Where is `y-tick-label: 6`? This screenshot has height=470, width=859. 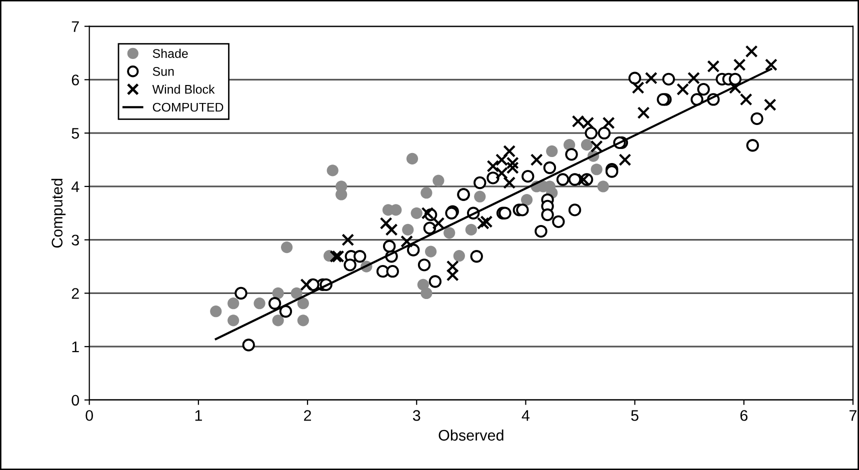 y-tick-label: 6 is located at coordinates (75, 80).